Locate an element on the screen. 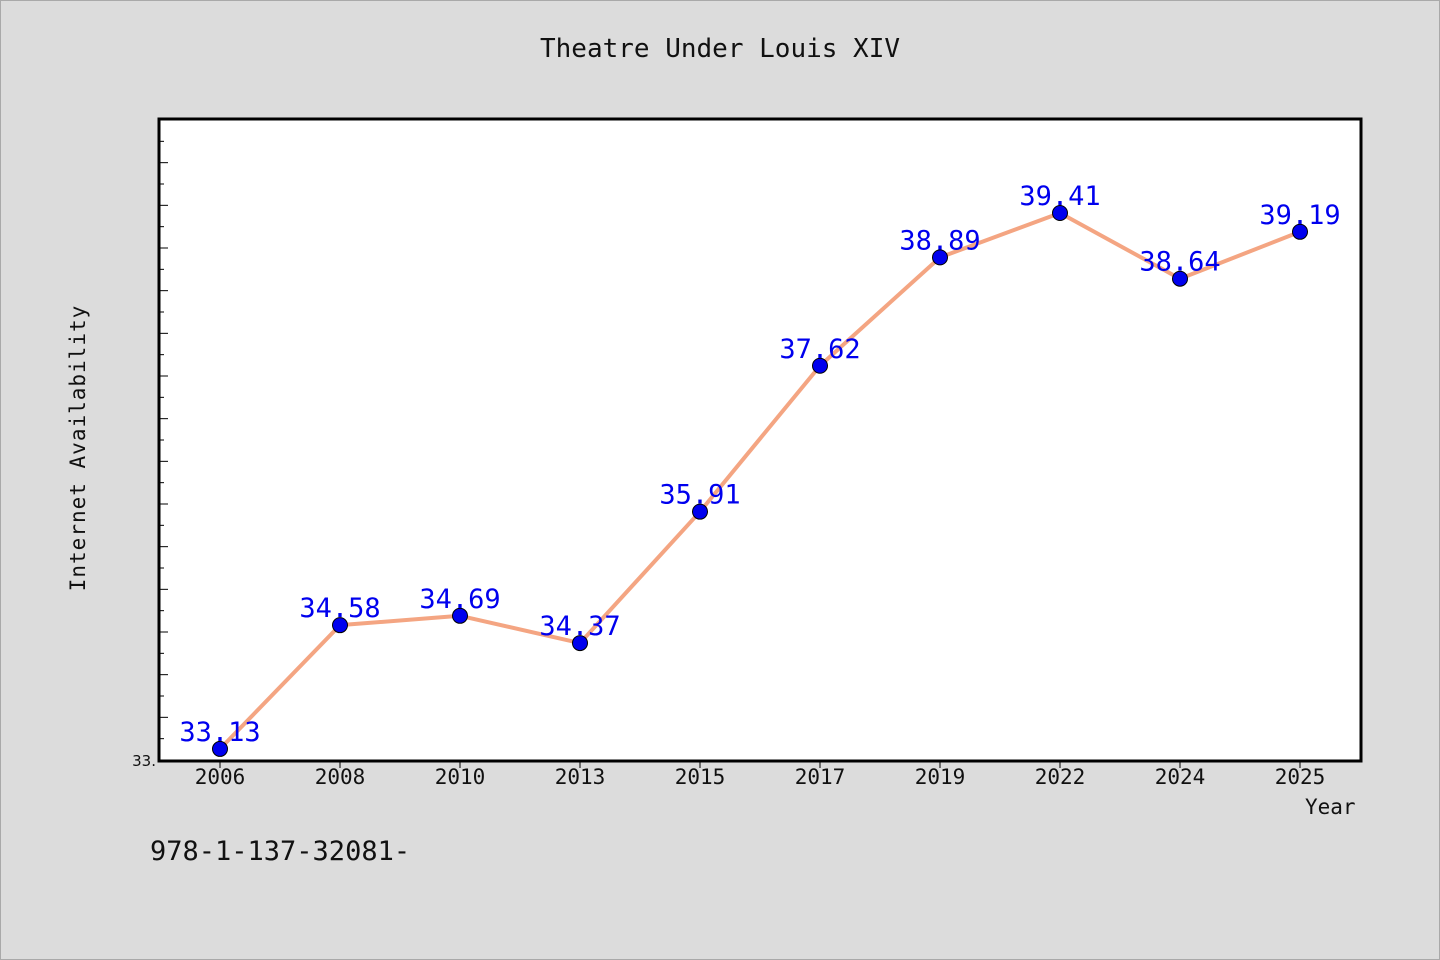 The image size is (1440, 960). x-tick-label: 2006 is located at coordinates (220, 777).